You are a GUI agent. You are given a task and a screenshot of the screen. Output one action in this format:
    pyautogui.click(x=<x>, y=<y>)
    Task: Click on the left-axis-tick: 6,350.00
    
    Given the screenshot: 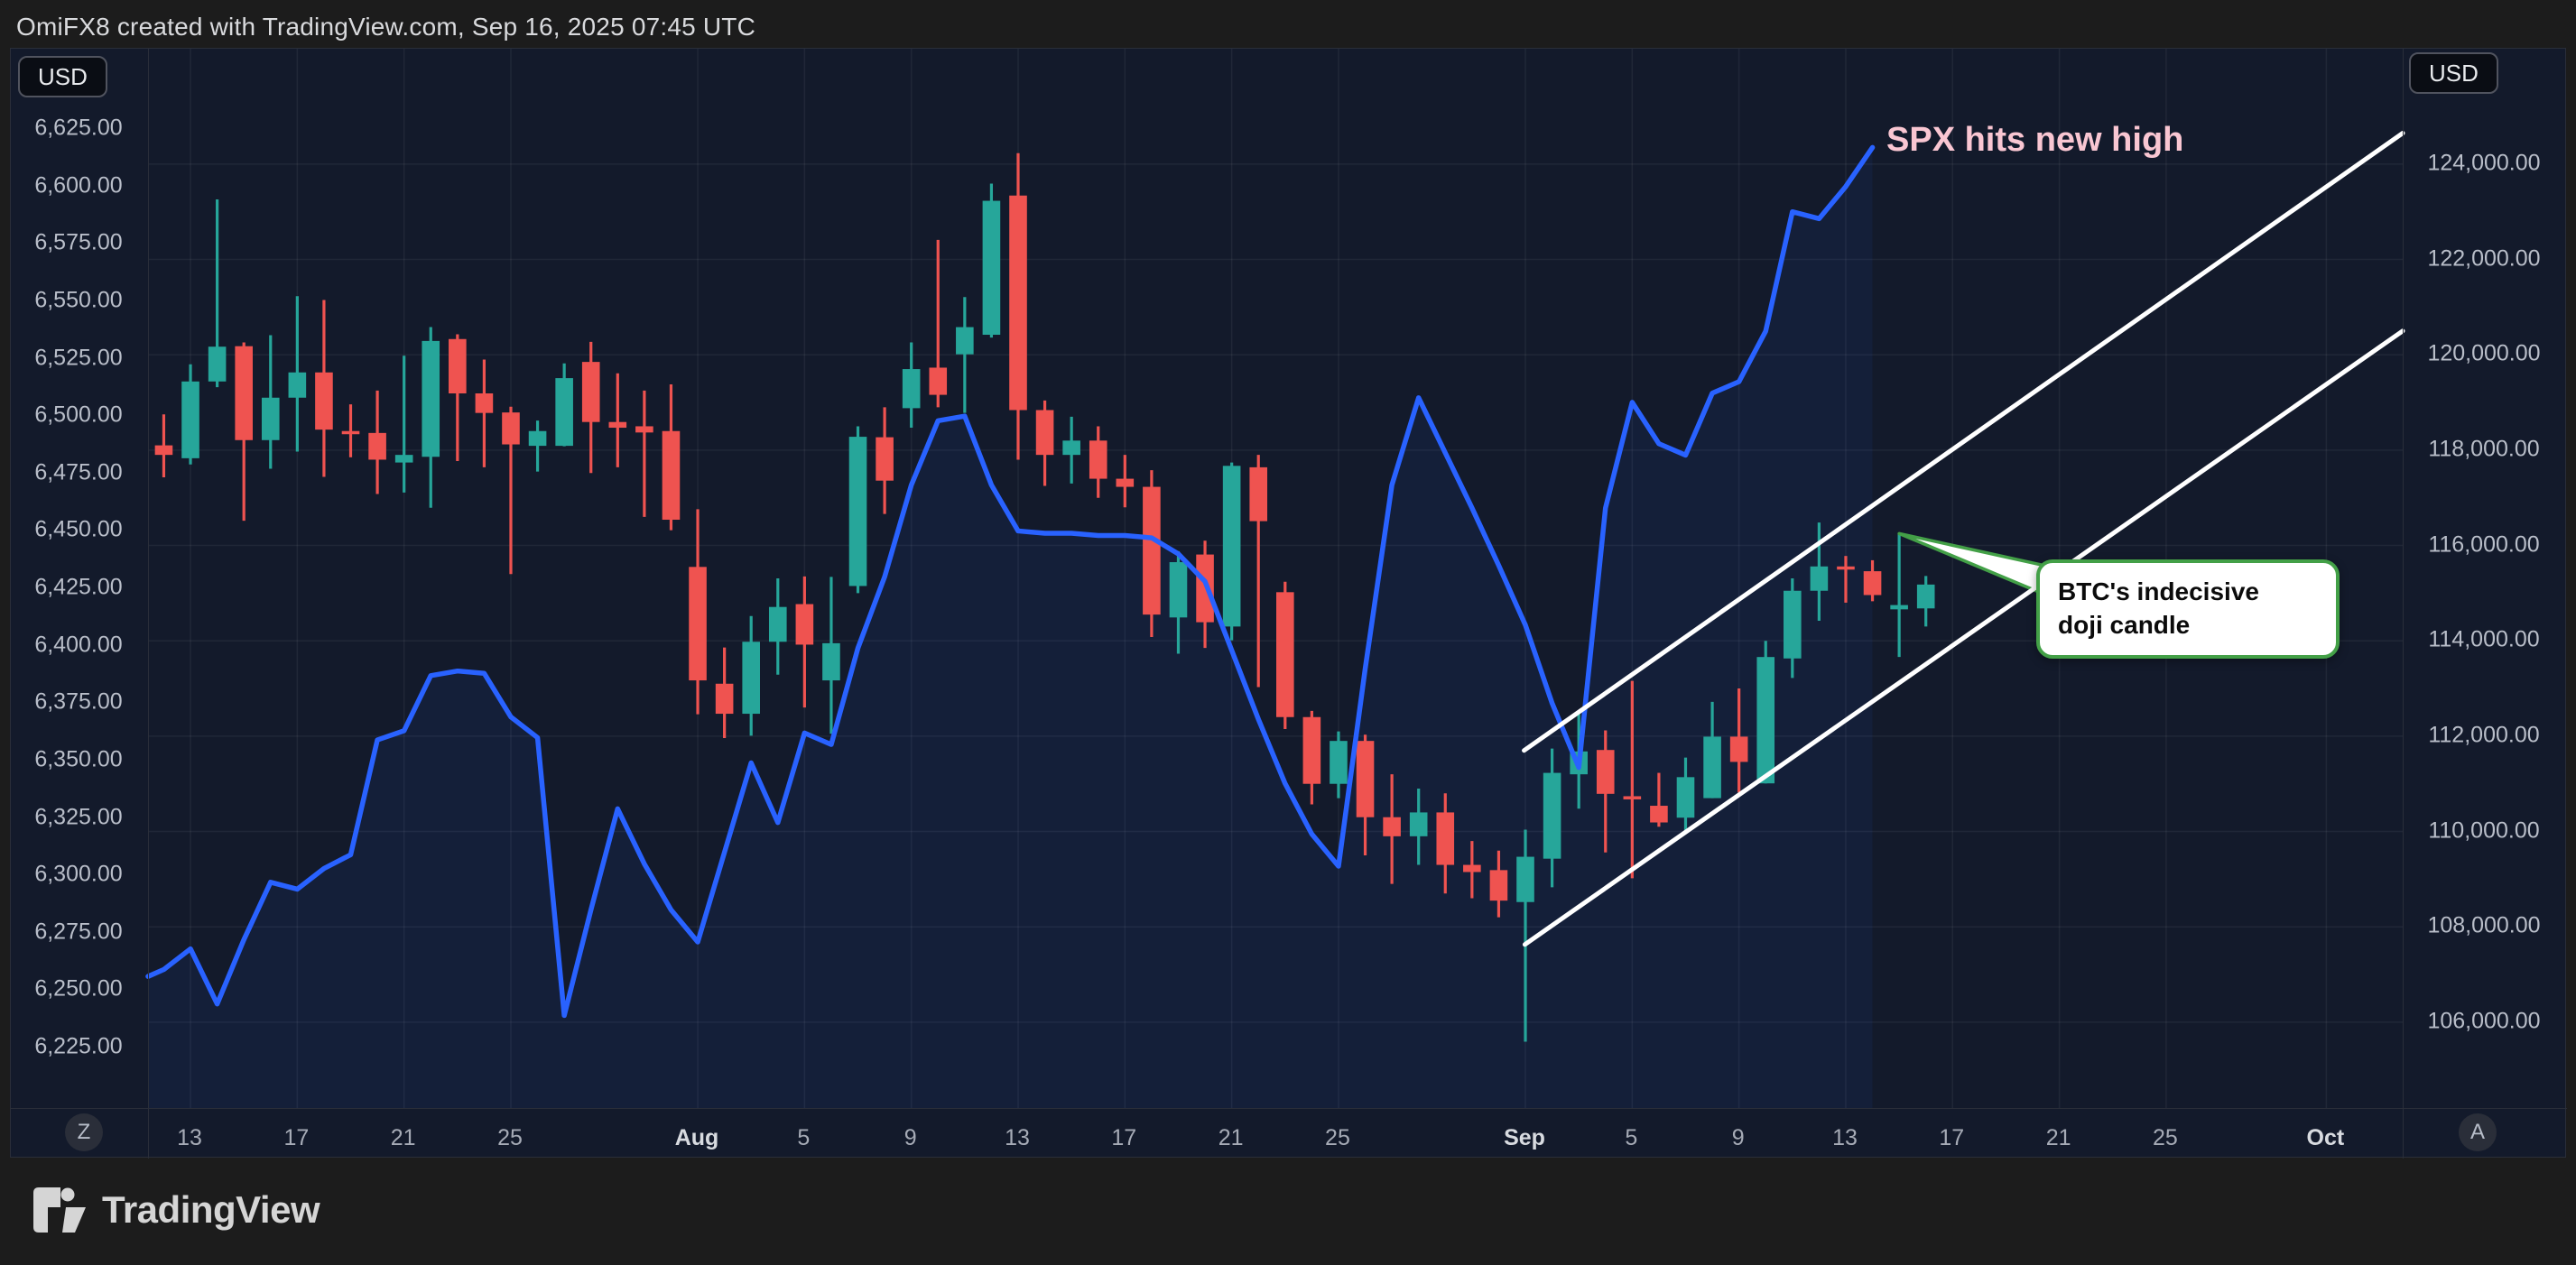 What is the action you would take?
    pyautogui.click(x=78, y=759)
    